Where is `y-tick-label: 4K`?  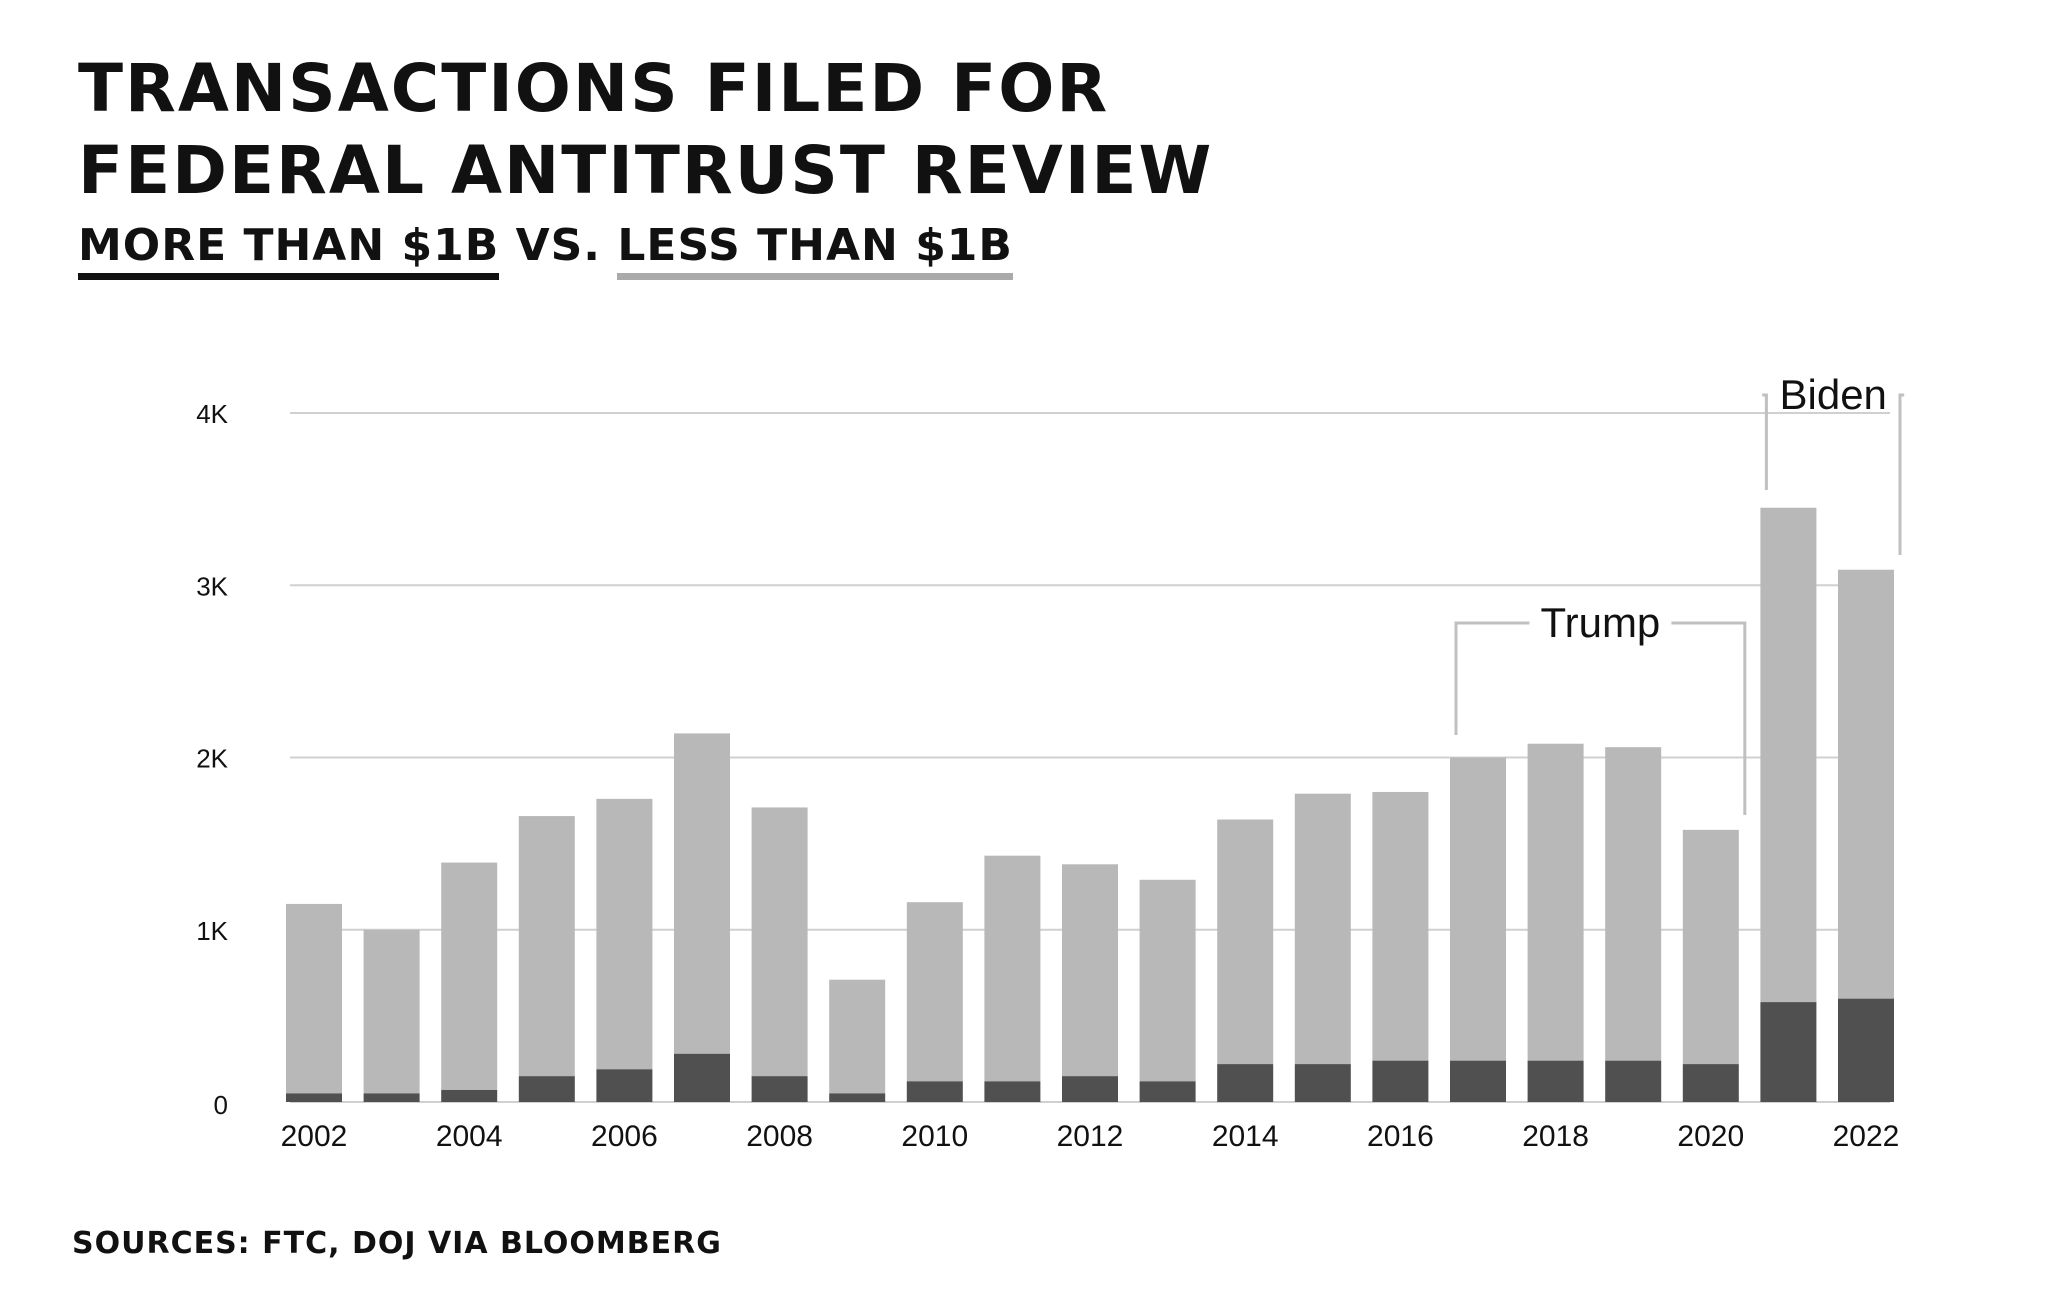 y-tick-label: 4K is located at coordinates (212, 414).